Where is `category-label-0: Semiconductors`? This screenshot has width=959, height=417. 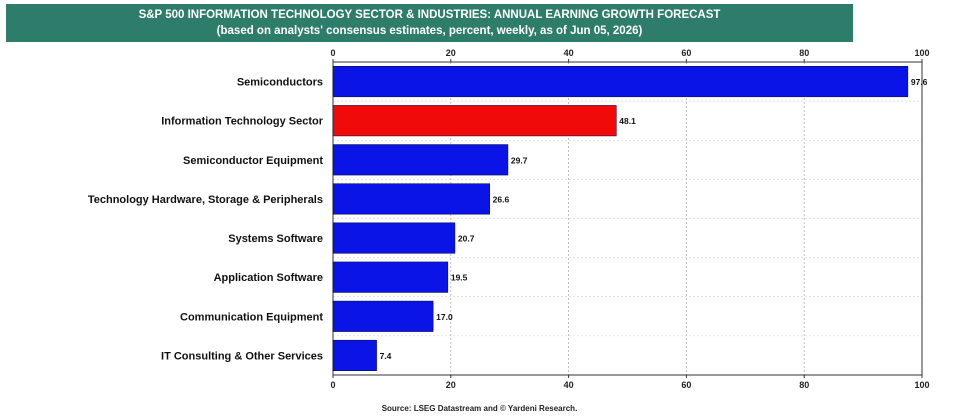 category-label-0: Semiconductors is located at coordinates (280, 83).